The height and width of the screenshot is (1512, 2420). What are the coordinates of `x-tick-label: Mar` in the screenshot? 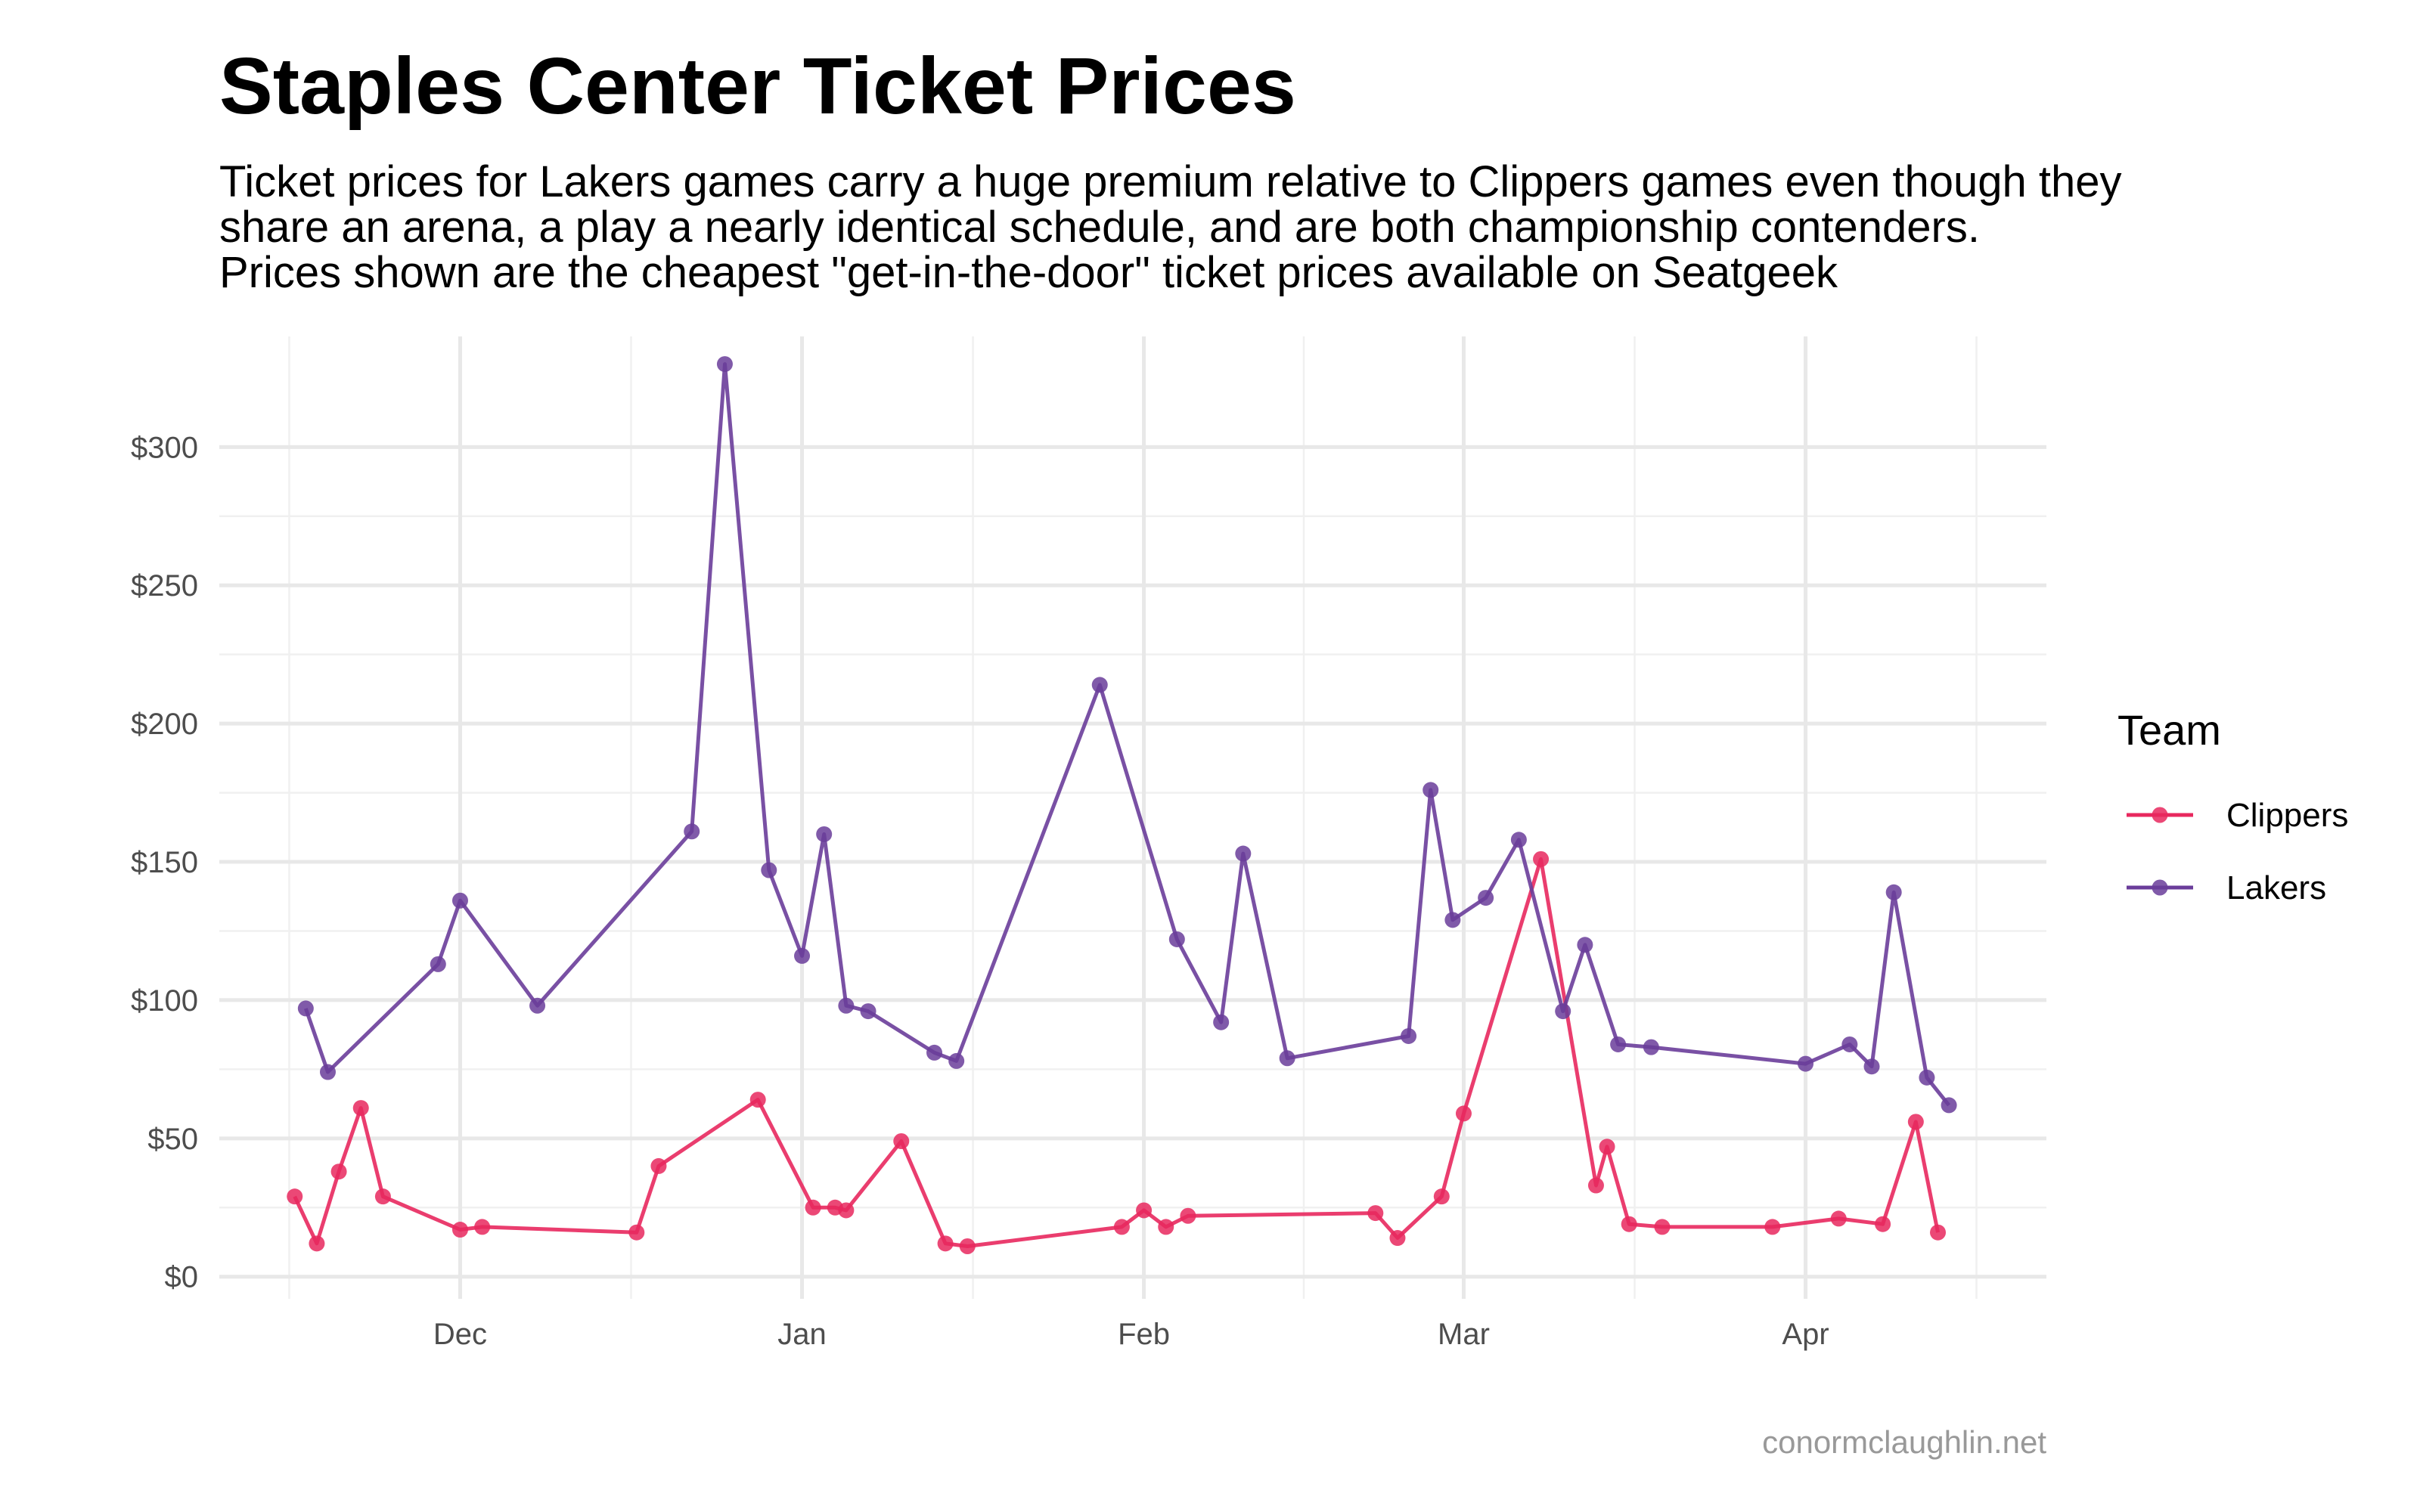 It's located at (1464, 1334).